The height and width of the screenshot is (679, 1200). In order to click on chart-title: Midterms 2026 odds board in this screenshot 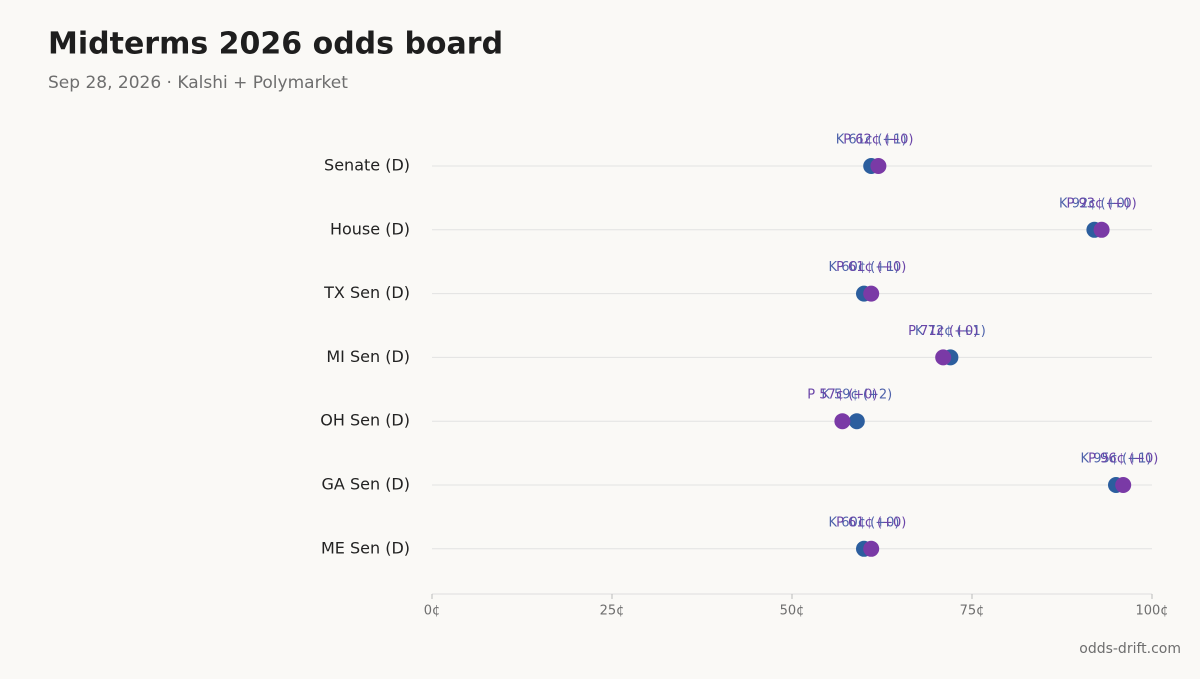, I will do `click(275, 44)`.